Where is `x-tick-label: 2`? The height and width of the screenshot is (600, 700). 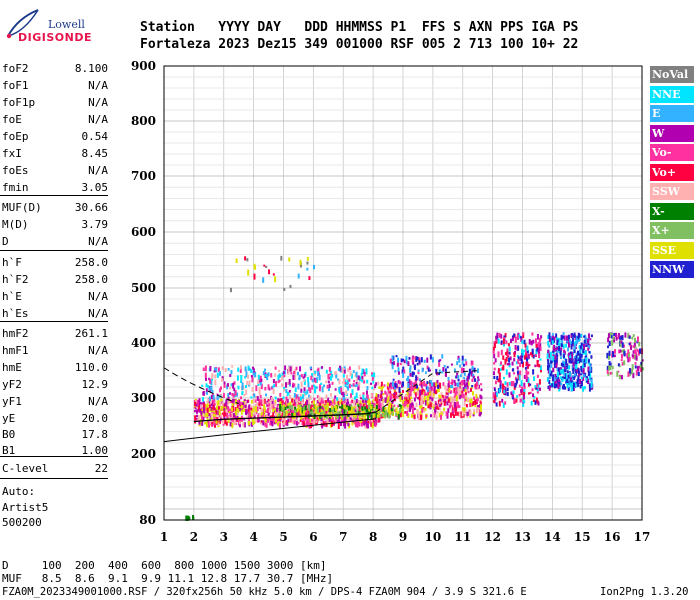 x-tick-label: 2 is located at coordinates (194, 537).